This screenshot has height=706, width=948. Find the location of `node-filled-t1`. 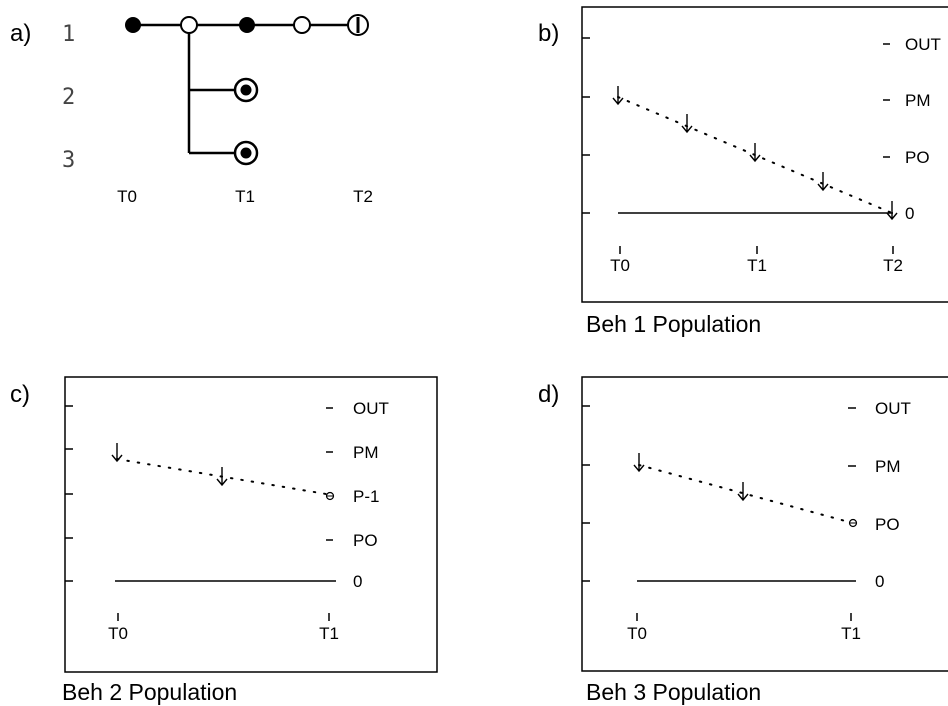

node-filled-t1 is located at coordinates (247, 25).